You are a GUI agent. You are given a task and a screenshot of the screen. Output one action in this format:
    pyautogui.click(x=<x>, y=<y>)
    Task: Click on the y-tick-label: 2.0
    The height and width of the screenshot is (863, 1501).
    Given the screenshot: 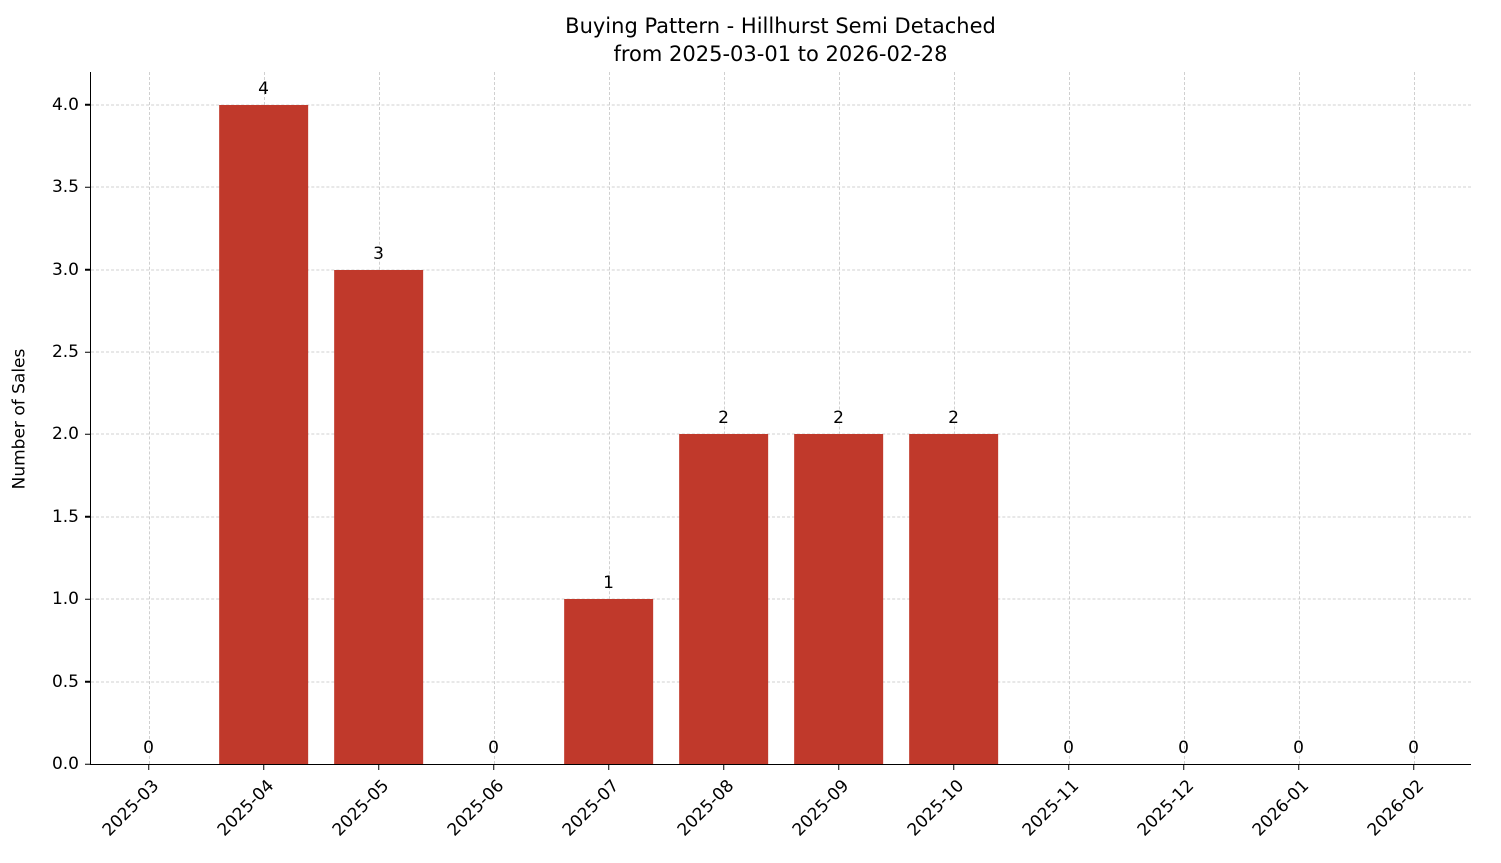 What is the action you would take?
    pyautogui.click(x=65, y=434)
    